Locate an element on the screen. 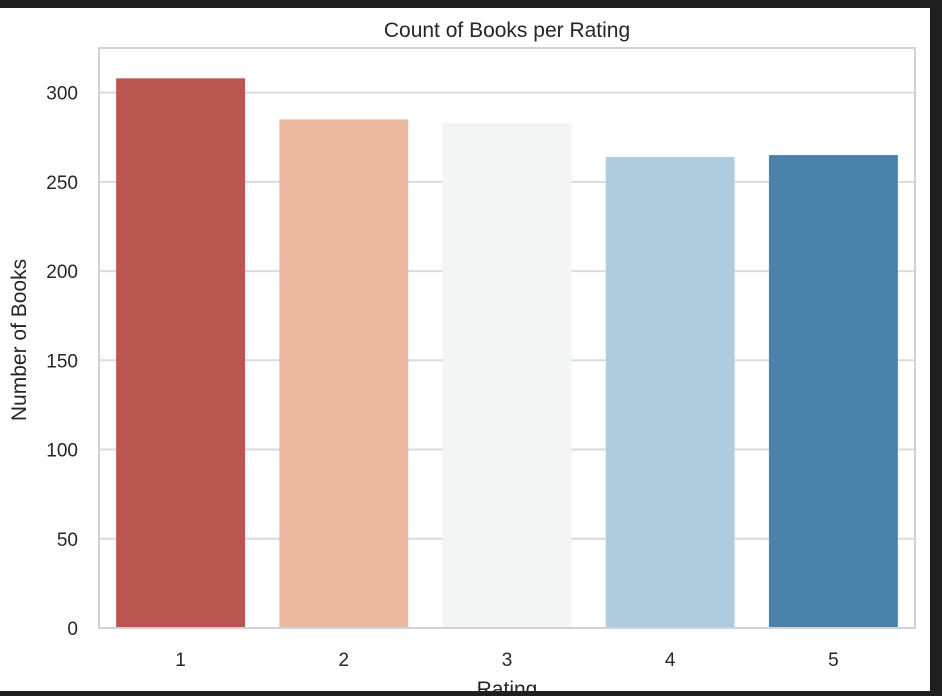 The width and height of the screenshot is (942, 696). x-tick-label: 4 is located at coordinates (670, 660).